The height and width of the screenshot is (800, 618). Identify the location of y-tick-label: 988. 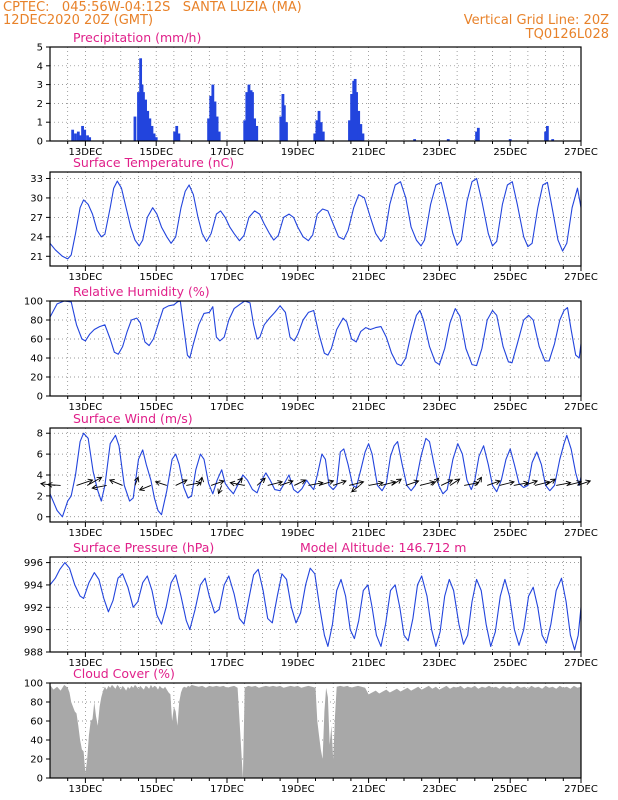
(33, 653).